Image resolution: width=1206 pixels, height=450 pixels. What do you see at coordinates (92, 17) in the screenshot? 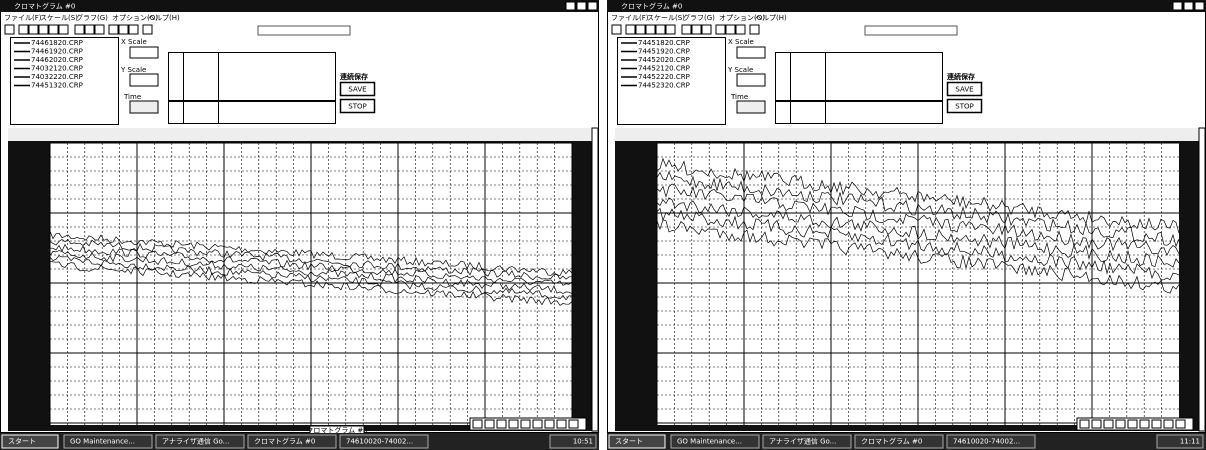
I see `menu-item: グラフ(G)` at bounding box center [92, 17].